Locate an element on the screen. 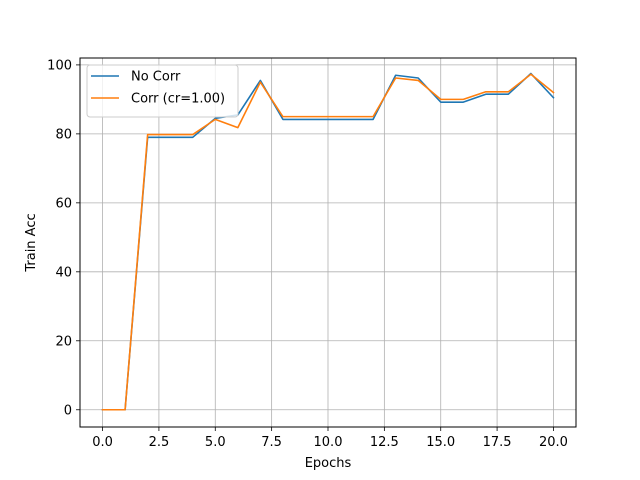 The width and height of the screenshot is (640, 480). legend-label-1: Corr (cr=1.00) is located at coordinates (178, 99).